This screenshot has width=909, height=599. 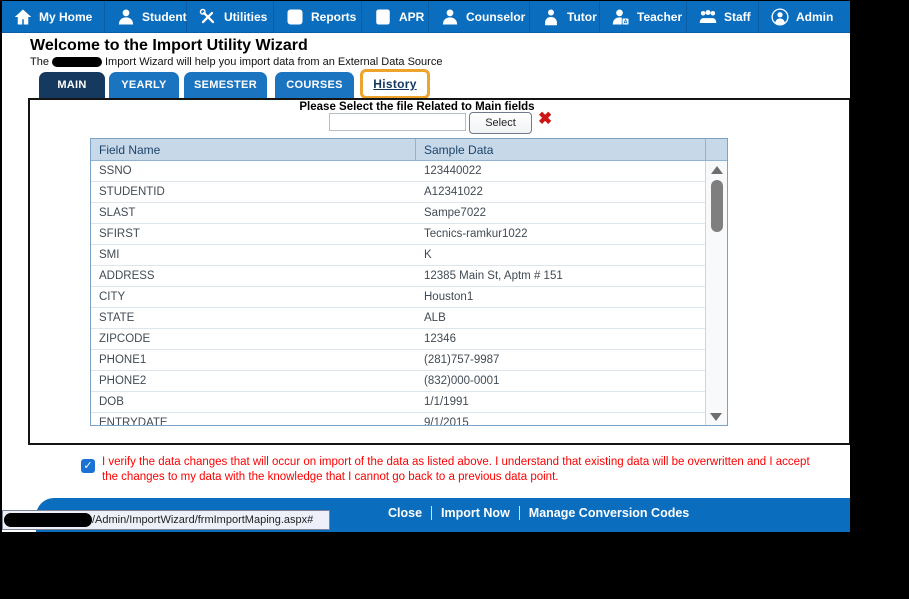 I want to click on cell-sample-data: K, so click(x=428, y=255).